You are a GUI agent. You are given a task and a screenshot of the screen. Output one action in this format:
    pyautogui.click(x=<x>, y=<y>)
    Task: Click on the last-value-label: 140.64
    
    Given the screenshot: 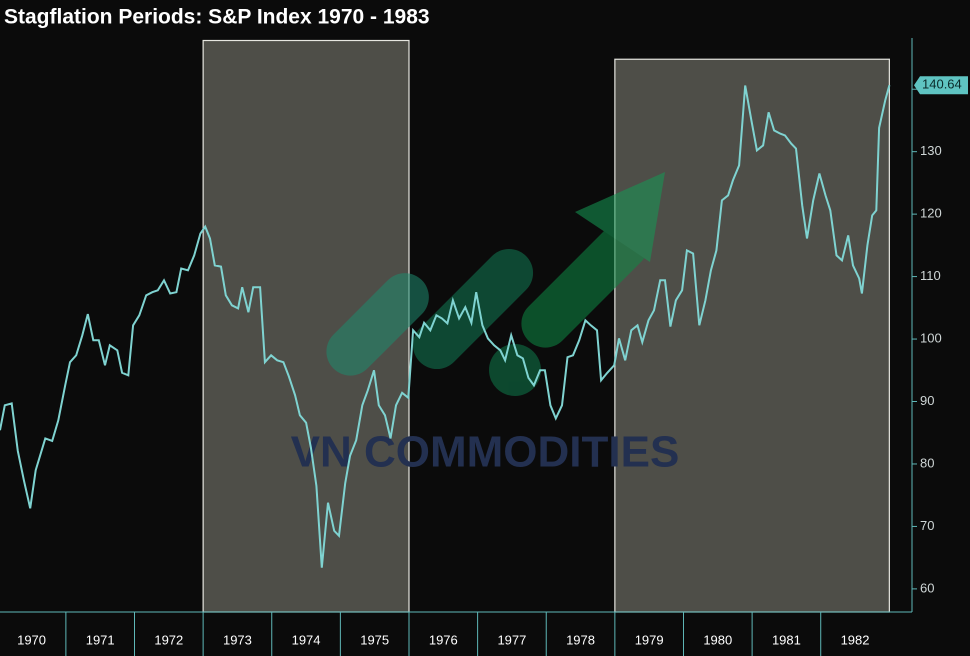 What is the action you would take?
    pyautogui.click(x=942, y=84)
    